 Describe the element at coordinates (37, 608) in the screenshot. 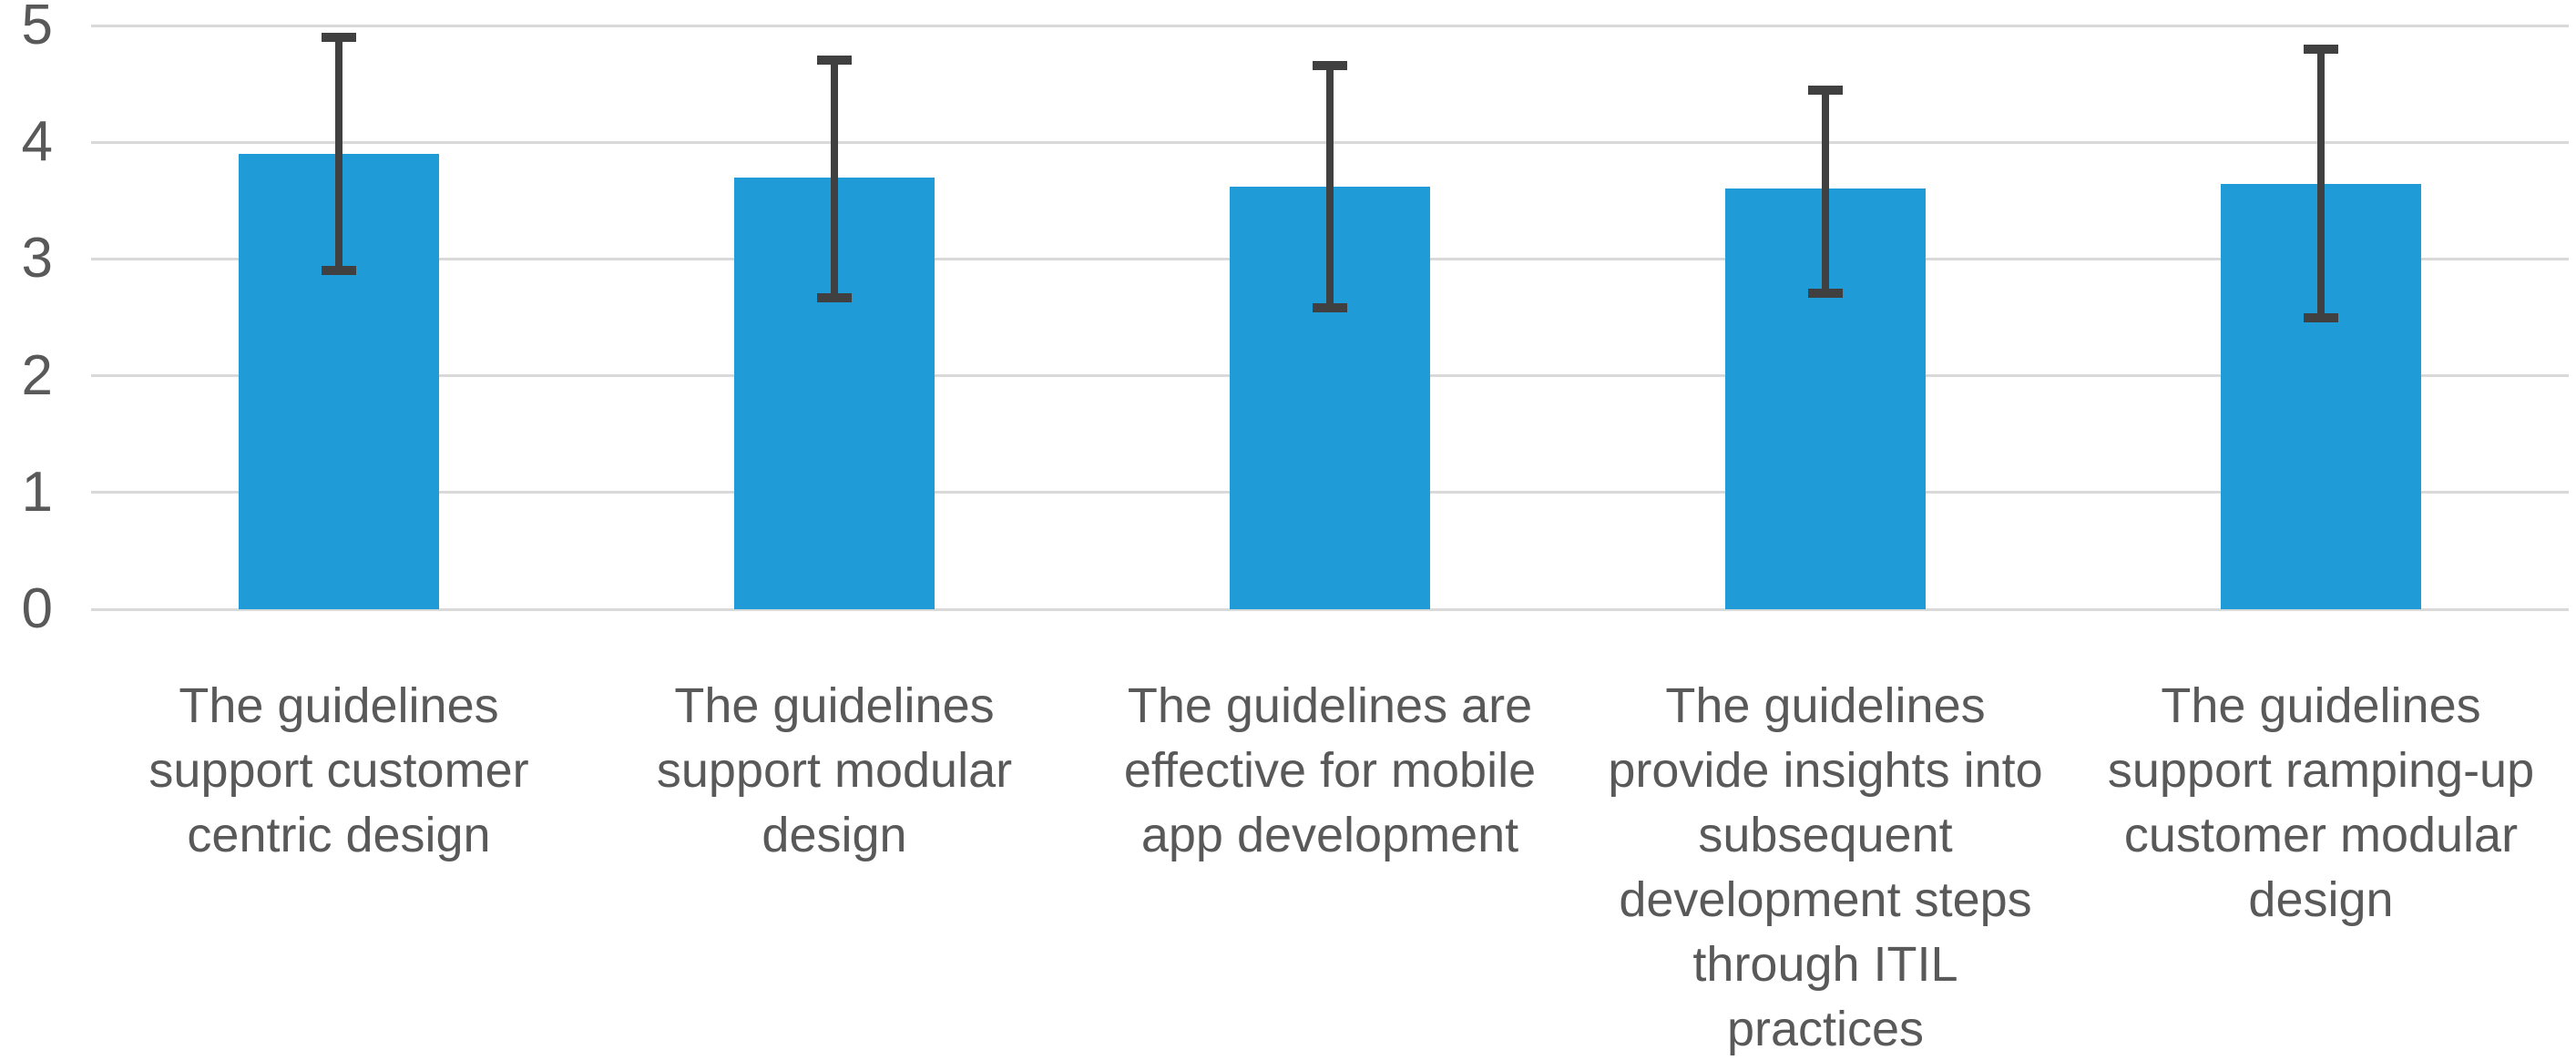

I see `y-tick-label: 0` at that location.